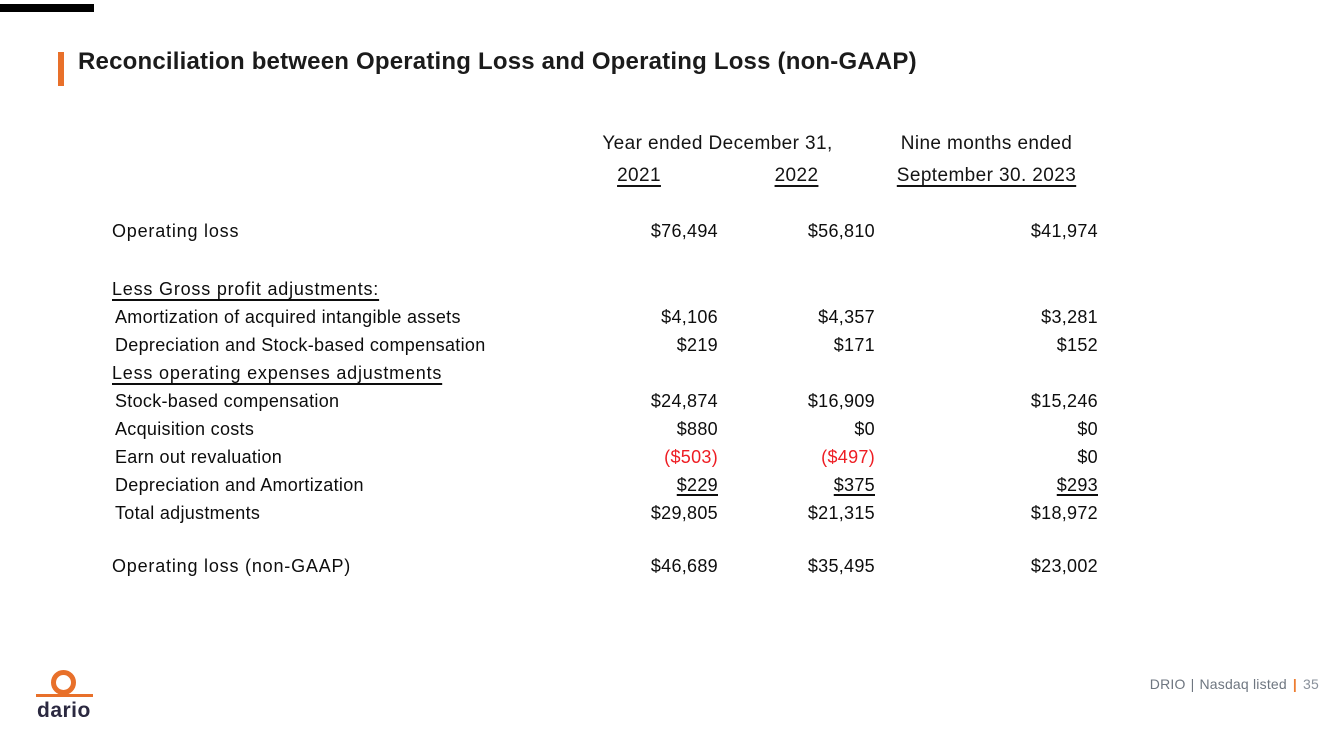 Image resolution: width=1333 pixels, height=749 pixels. Describe the element at coordinates (848, 456) in the screenshot. I see `value-2022-negative: ($497)` at that location.